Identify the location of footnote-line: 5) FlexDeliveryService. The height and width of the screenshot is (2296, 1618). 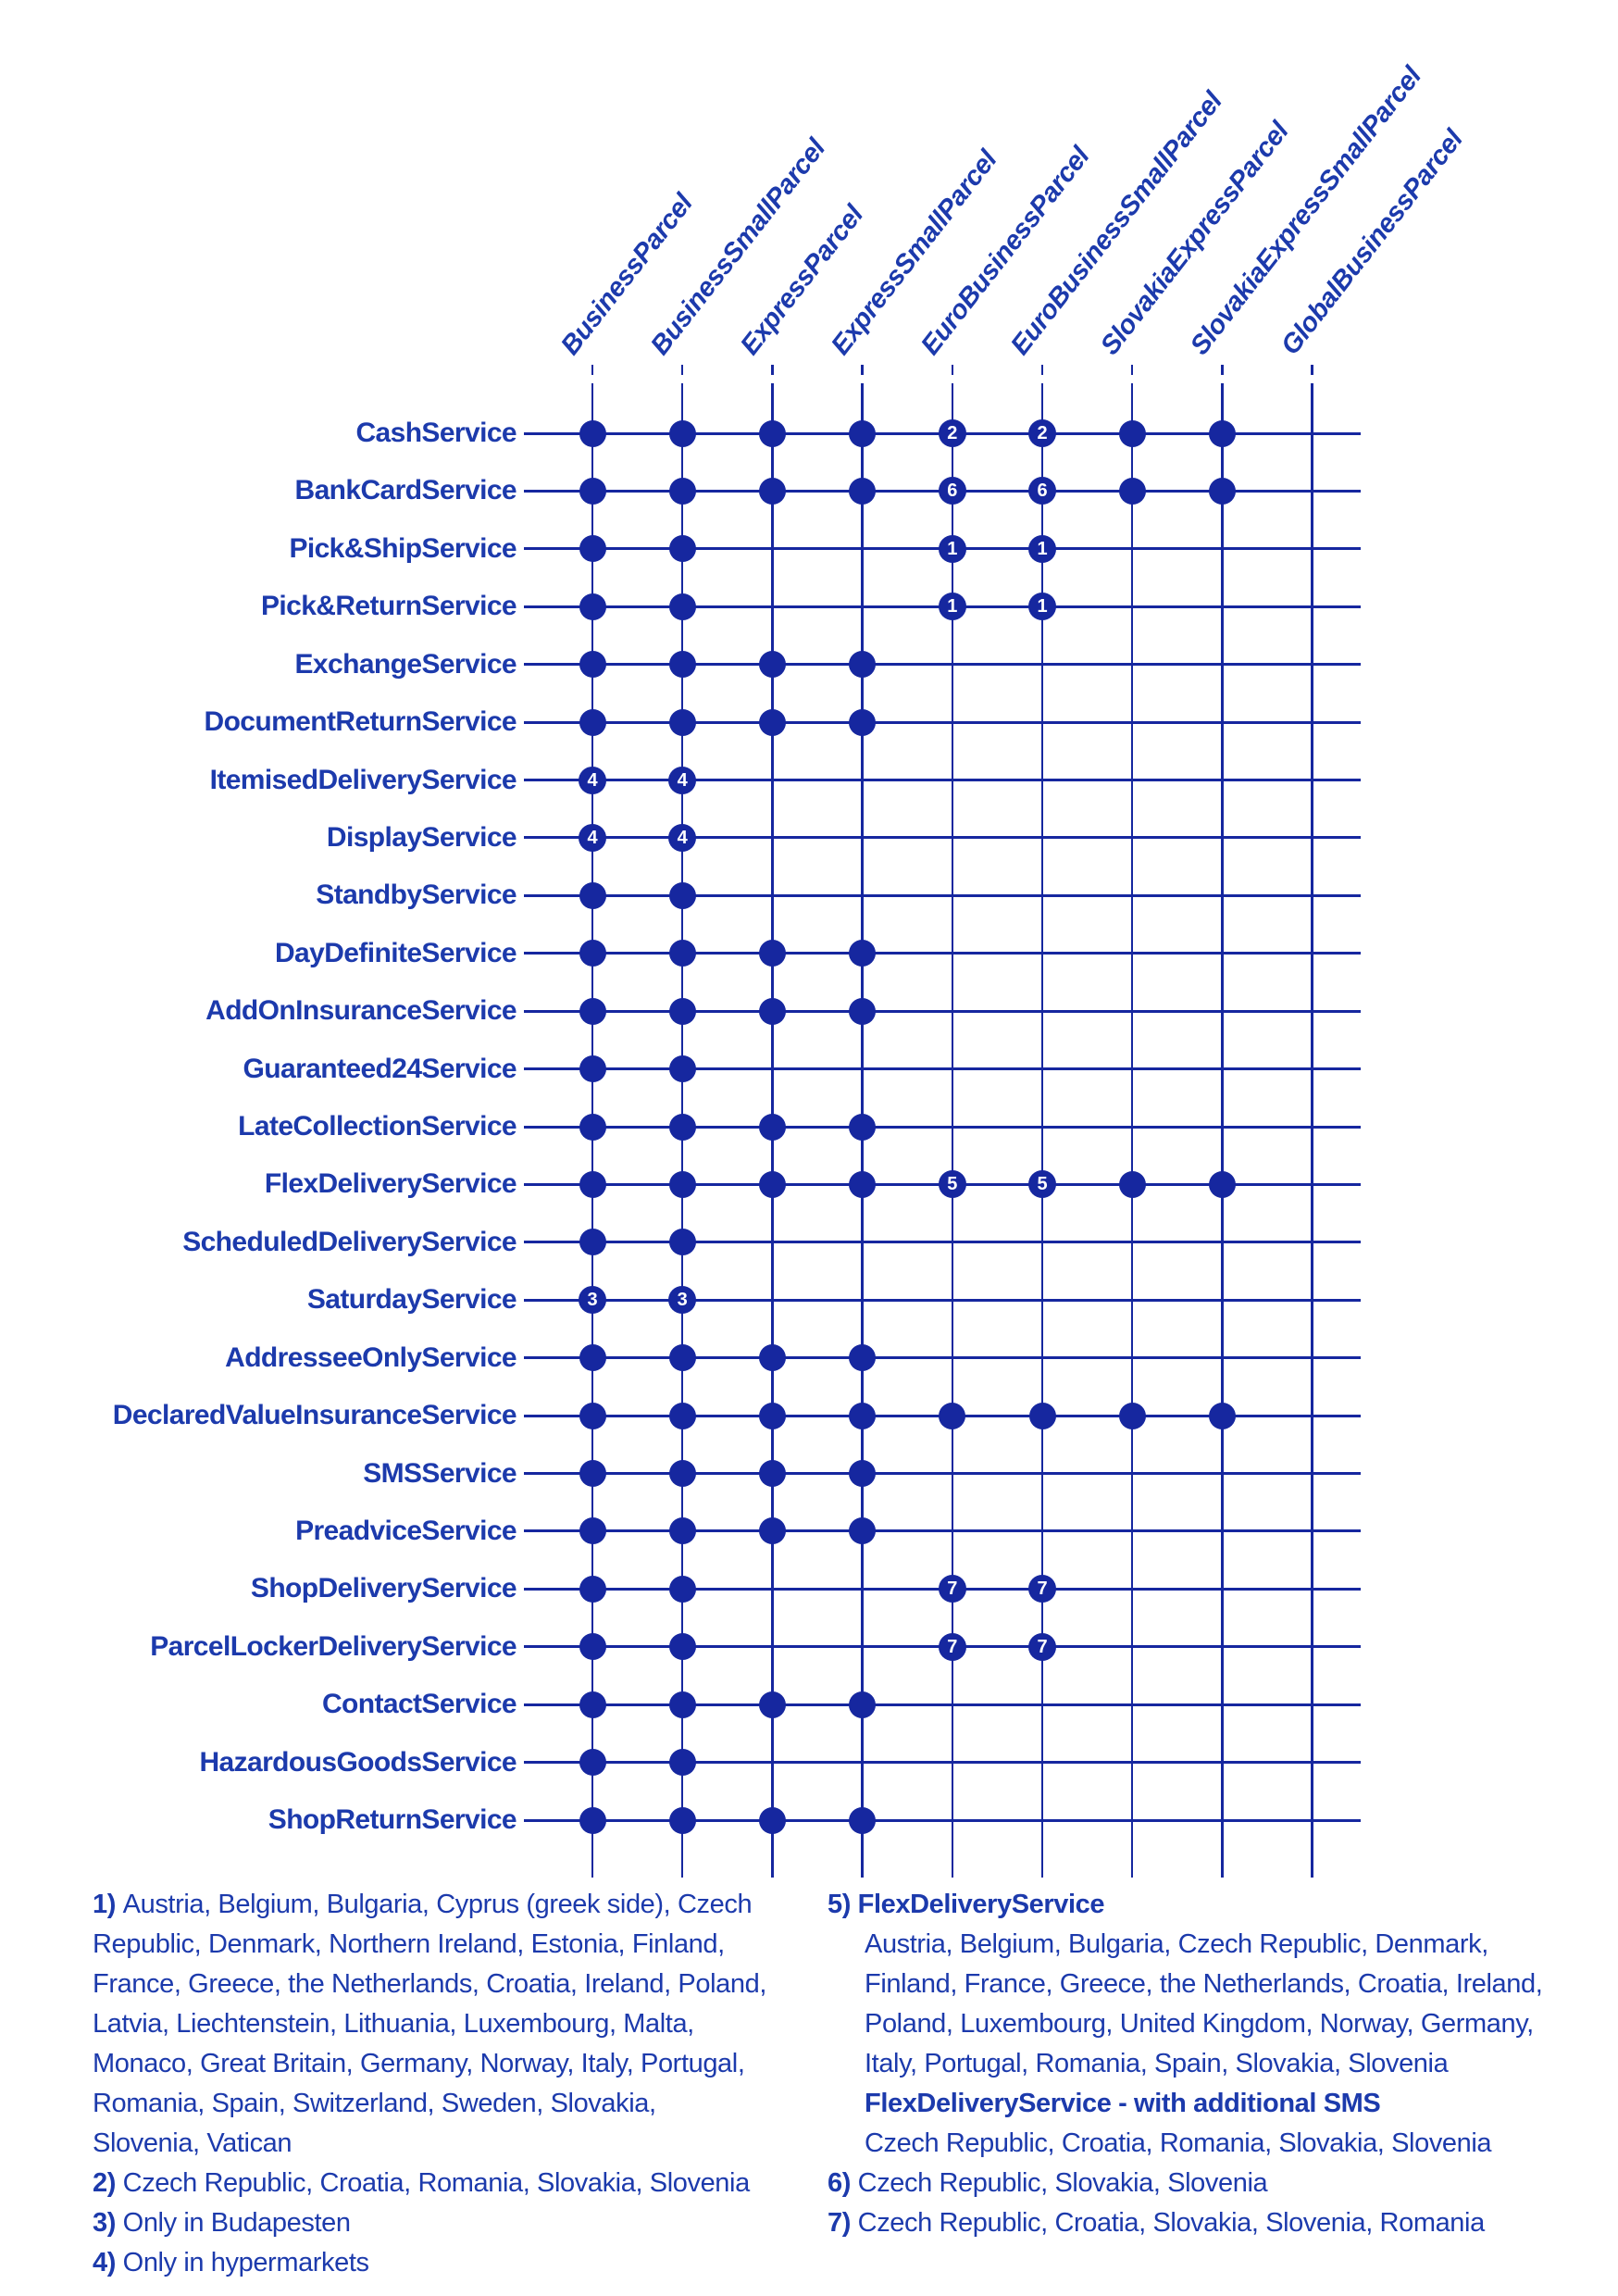
(1185, 1905).